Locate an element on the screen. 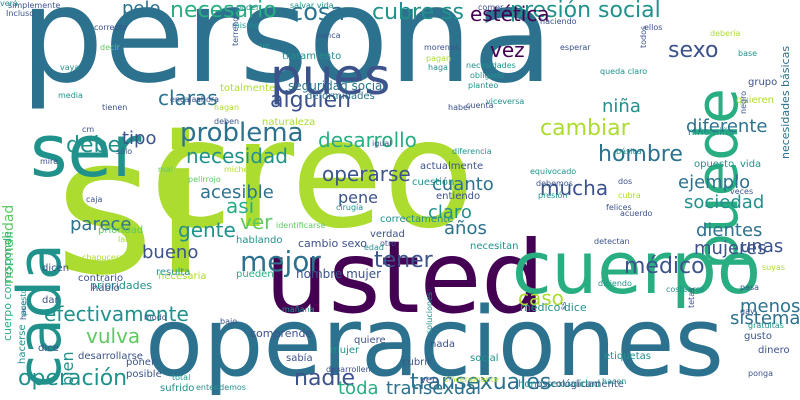 This screenshot has width=800, height=400. cloud-word: dice is located at coordinates (48, 348).